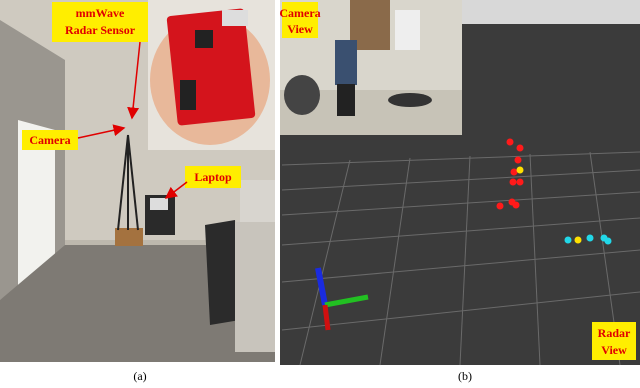 The image size is (640, 388). Describe the element at coordinates (614, 333) in the screenshot. I see `label: Radar` at that location.